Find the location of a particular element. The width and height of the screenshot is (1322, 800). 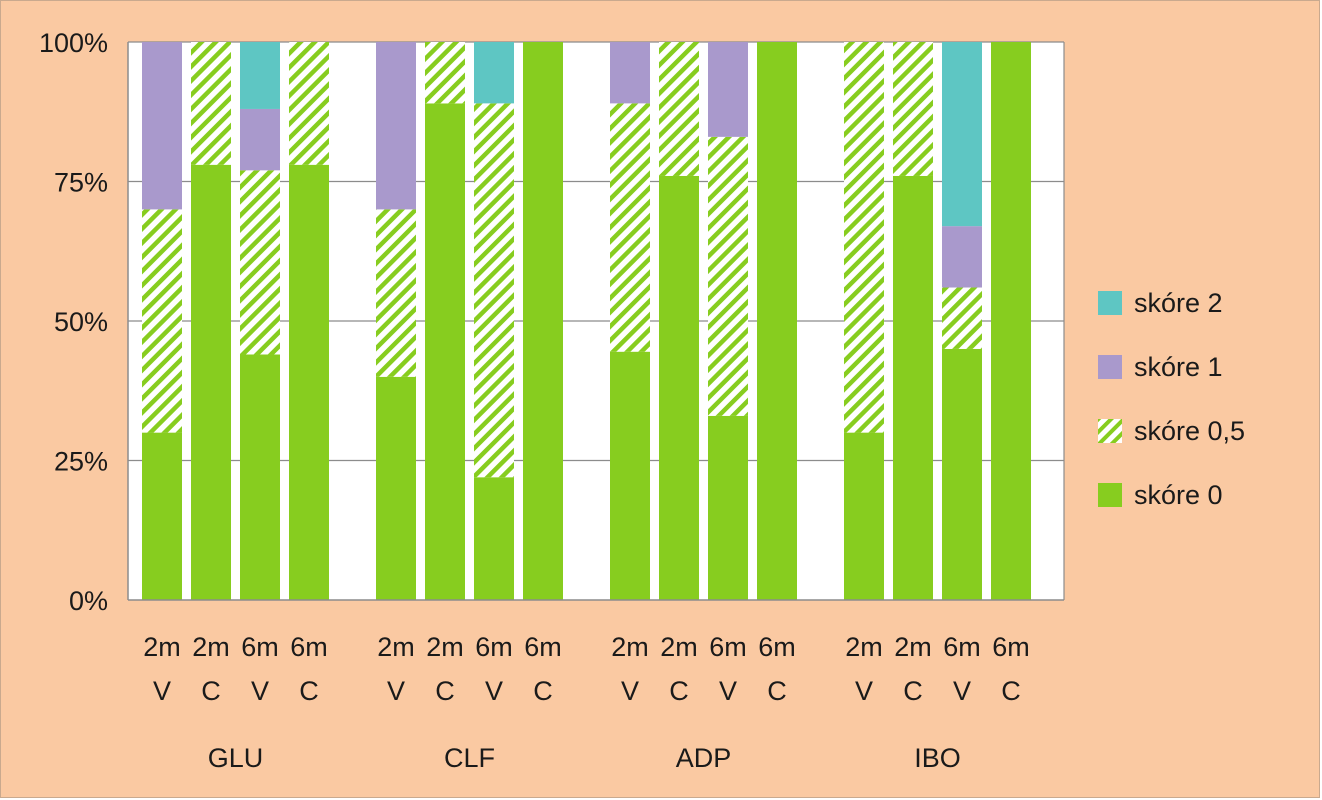

group-label: CLF is located at coordinates (469, 758).